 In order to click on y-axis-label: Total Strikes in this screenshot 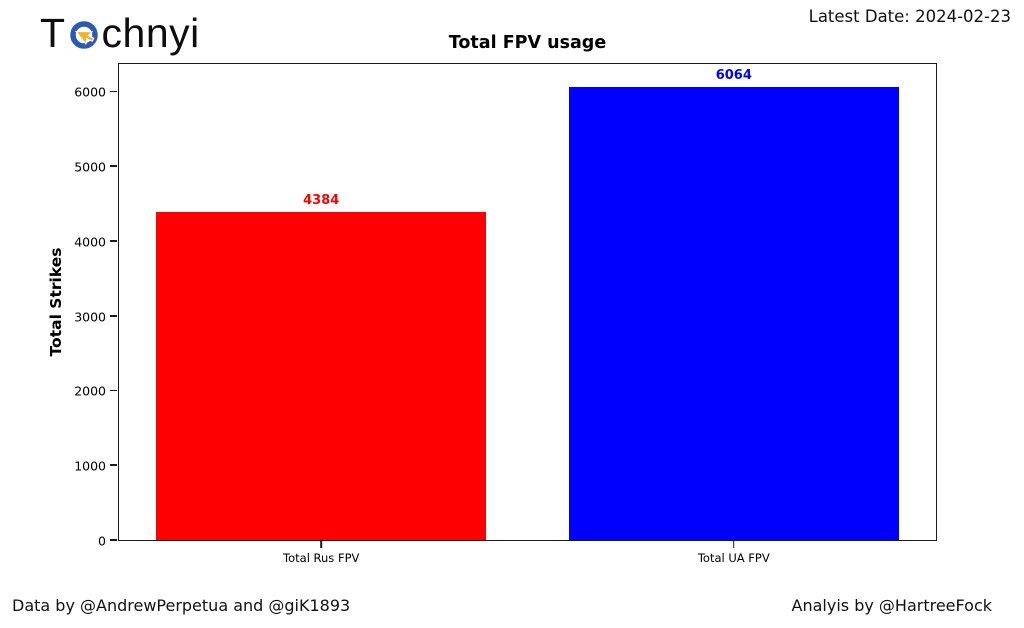, I will do `click(56, 302)`.